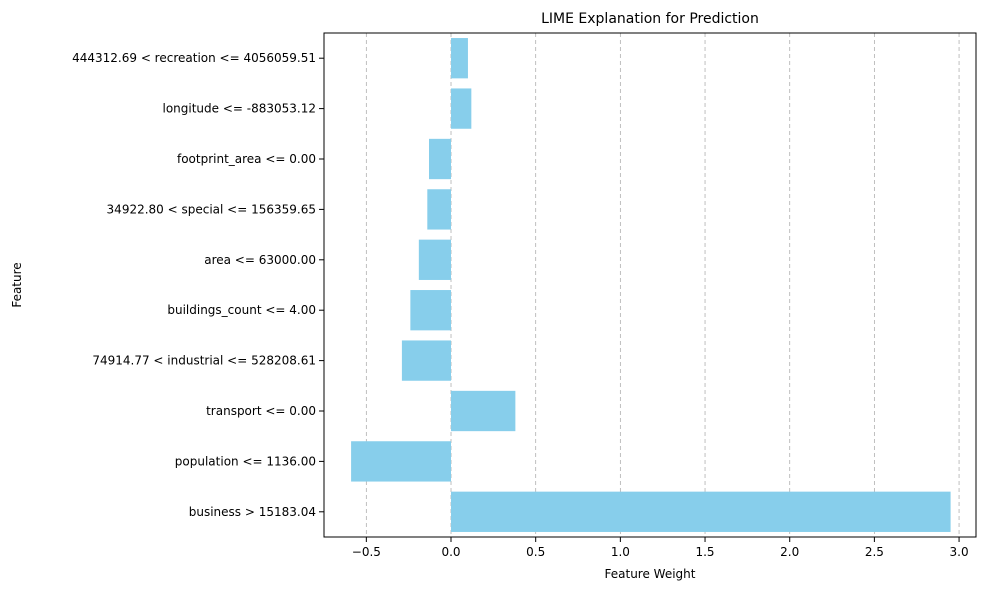  What do you see at coordinates (239, 109) in the screenshot?
I see `y-tick-label: longitude <= -883053.12` at bounding box center [239, 109].